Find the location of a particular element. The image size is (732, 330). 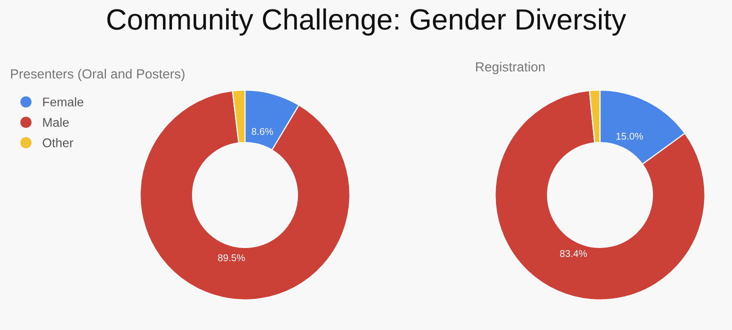

chart-subtitle: Registration is located at coordinates (510, 68).